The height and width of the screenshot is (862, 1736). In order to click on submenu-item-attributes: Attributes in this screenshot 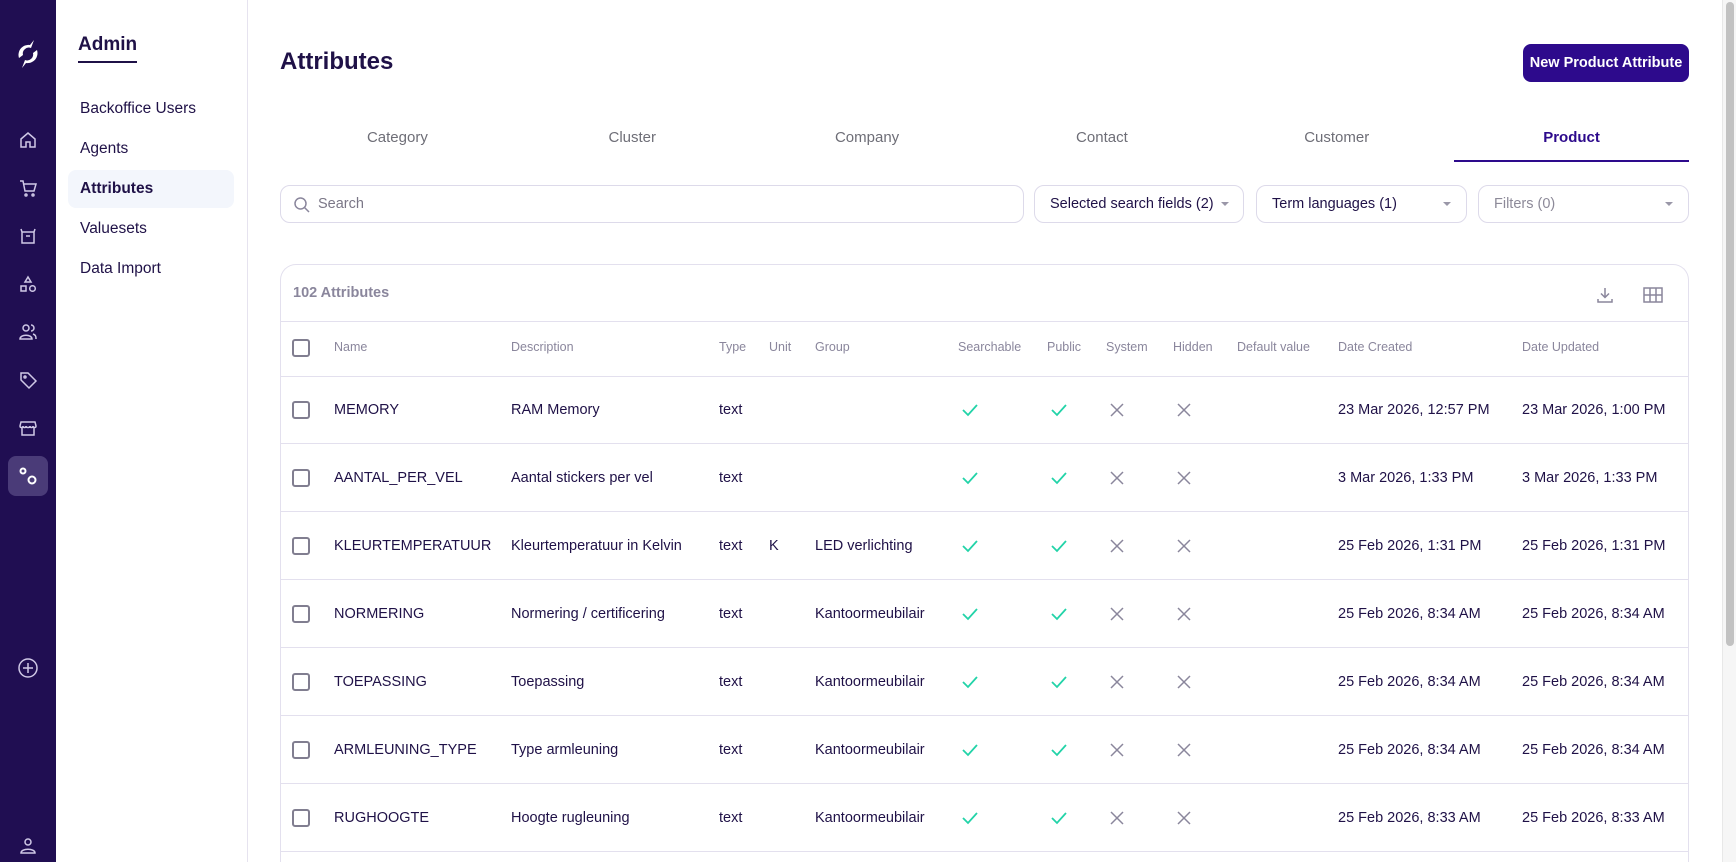, I will do `click(151, 189)`.